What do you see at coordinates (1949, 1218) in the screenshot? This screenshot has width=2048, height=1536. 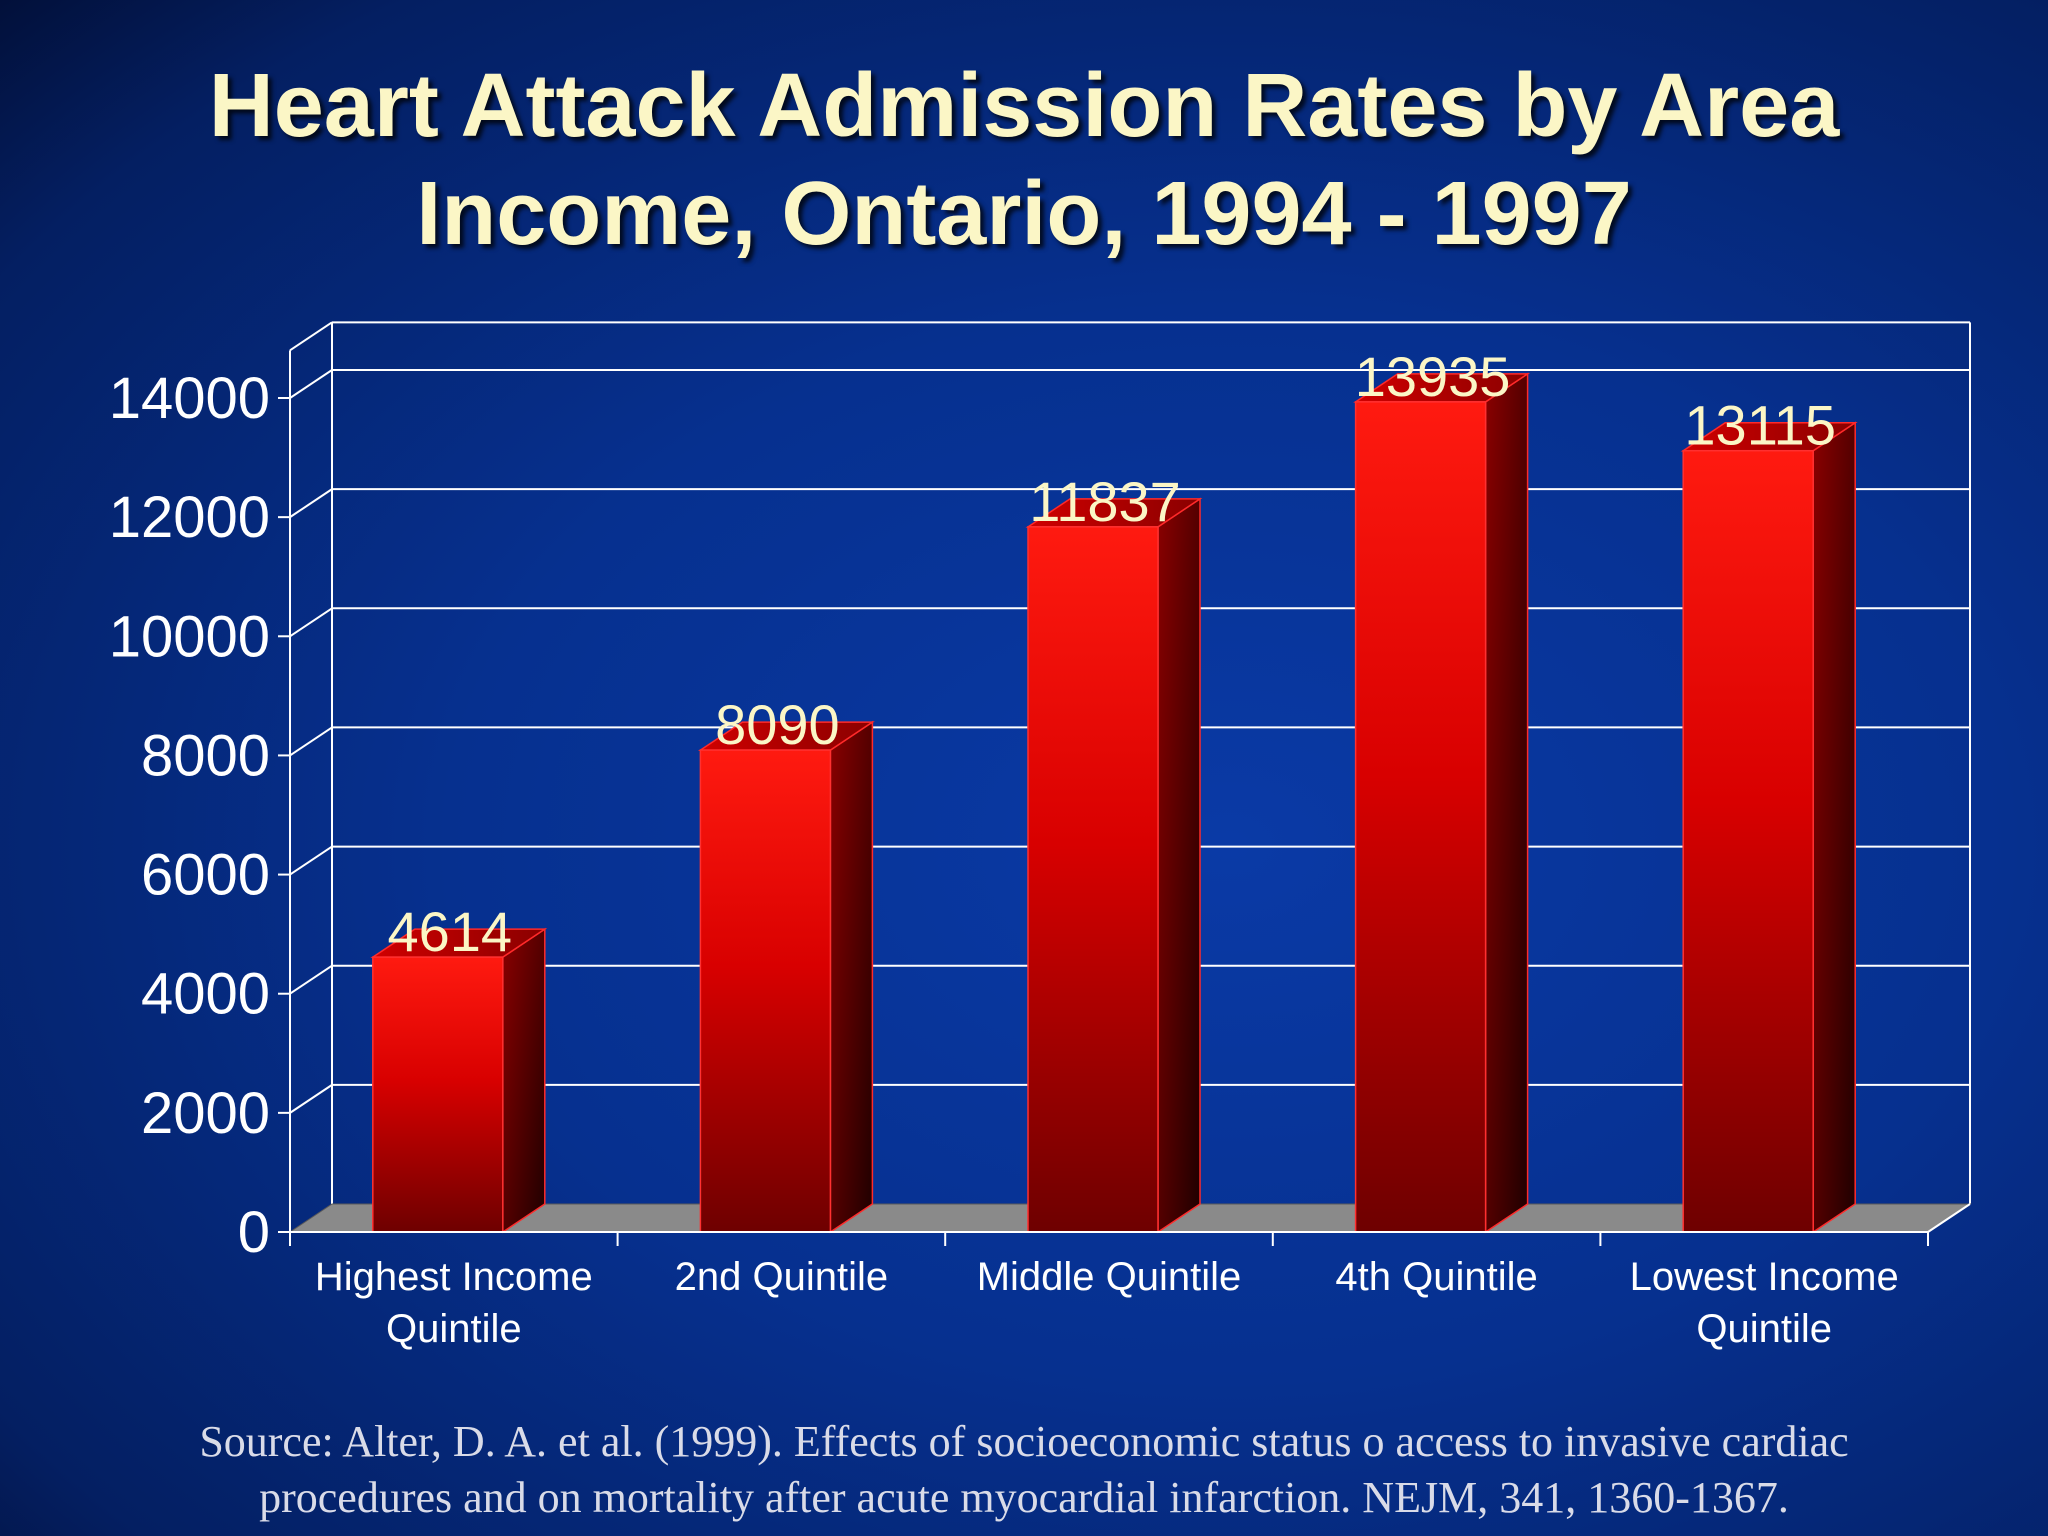 I see `floor-right-edge` at bounding box center [1949, 1218].